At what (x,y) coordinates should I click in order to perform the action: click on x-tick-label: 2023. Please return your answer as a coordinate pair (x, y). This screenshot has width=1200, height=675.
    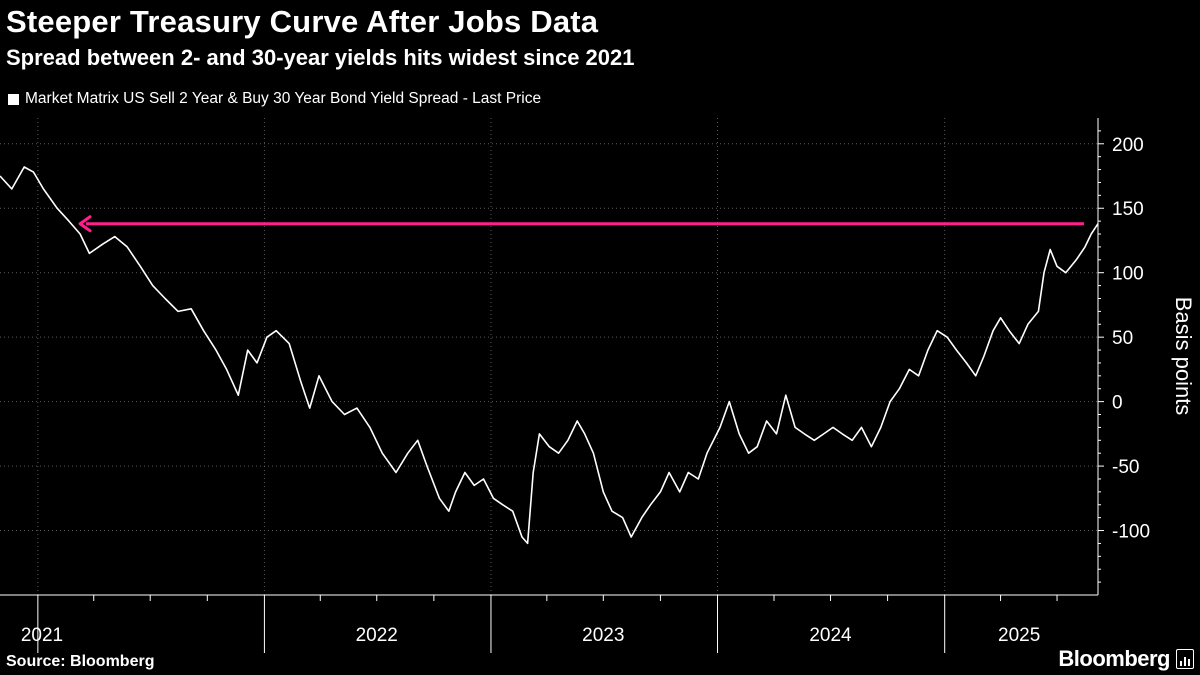
    Looking at the image, I should click on (603, 635).